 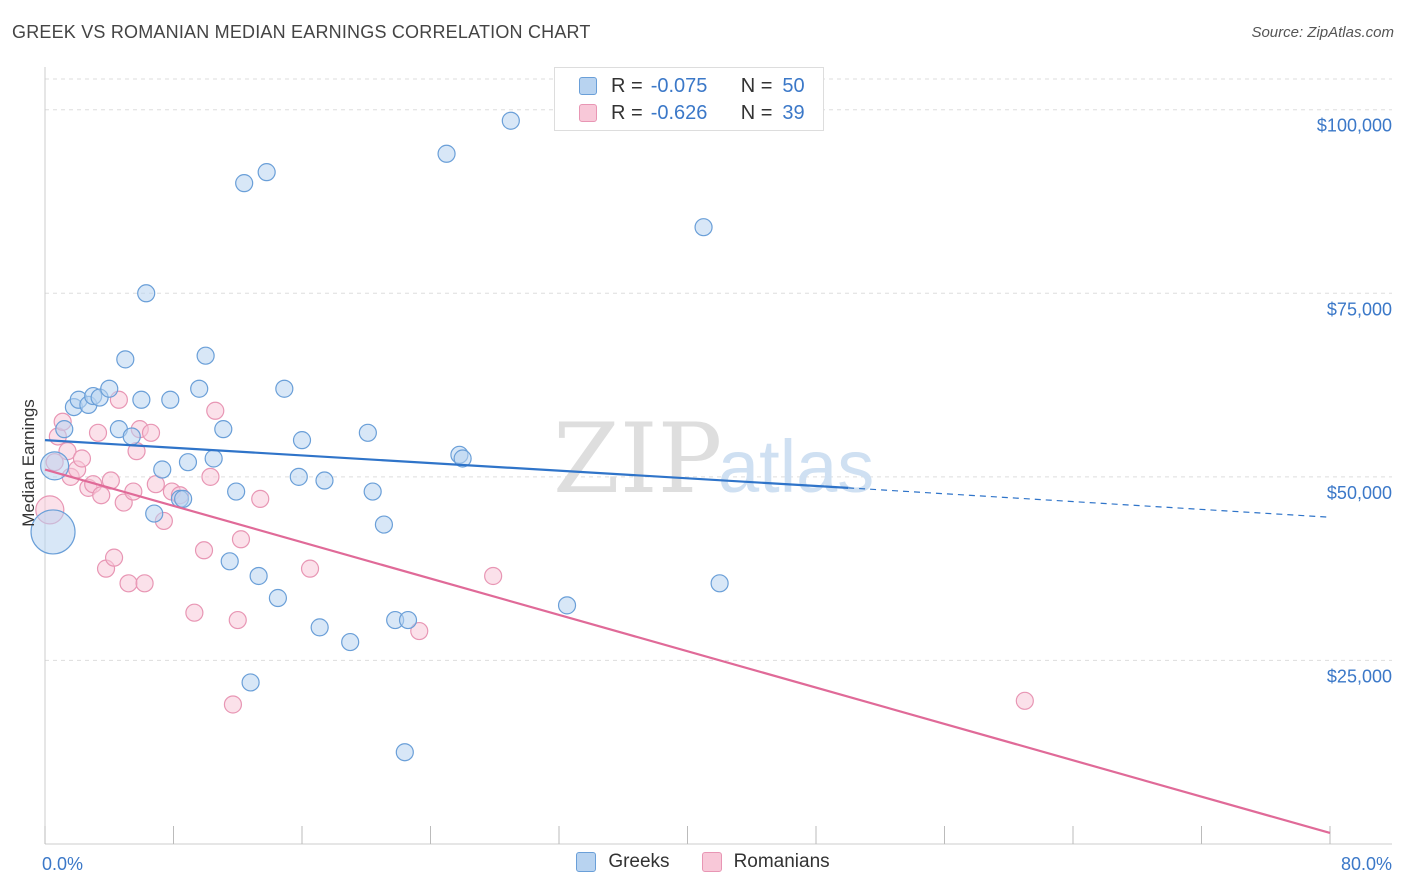 What do you see at coordinates (62, 864) in the screenshot?
I see `x-tick-label-min: 0.0%` at bounding box center [62, 864].